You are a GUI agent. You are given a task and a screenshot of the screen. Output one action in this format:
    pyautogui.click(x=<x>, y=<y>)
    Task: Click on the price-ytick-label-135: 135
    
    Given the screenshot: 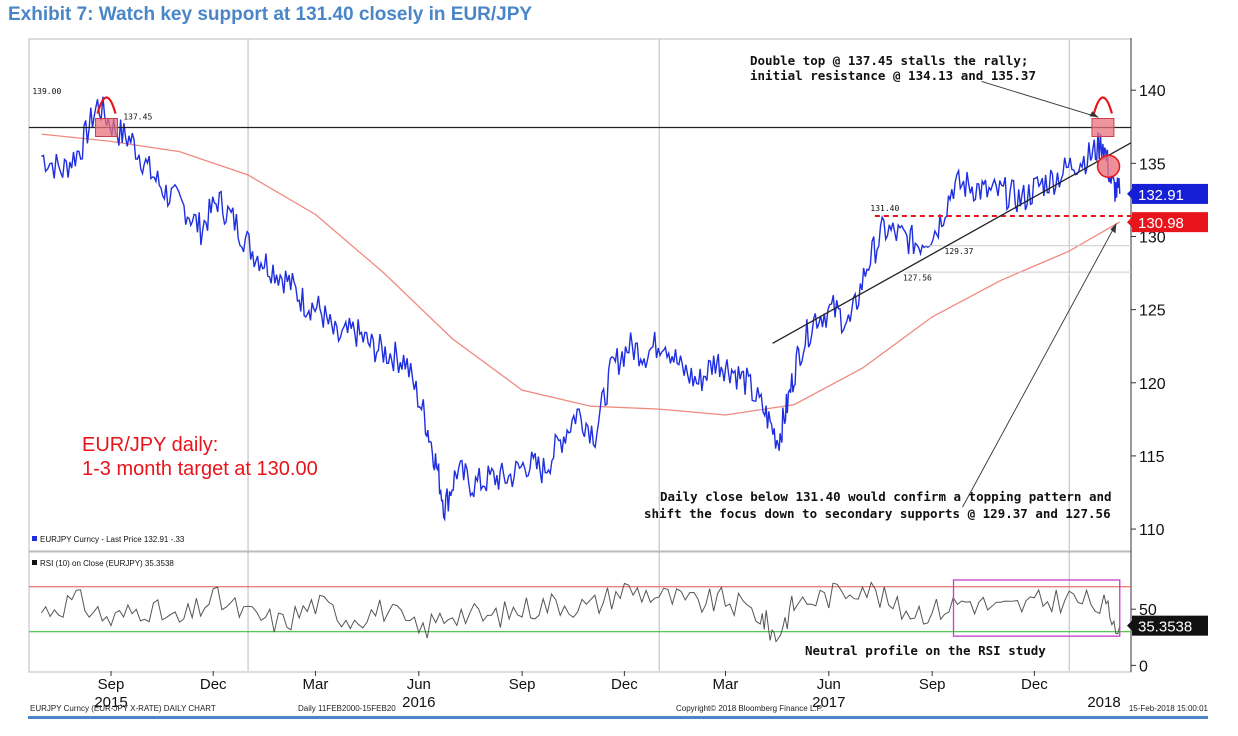 What is the action you would take?
    pyautogui.click(x=1152, y=164)
    